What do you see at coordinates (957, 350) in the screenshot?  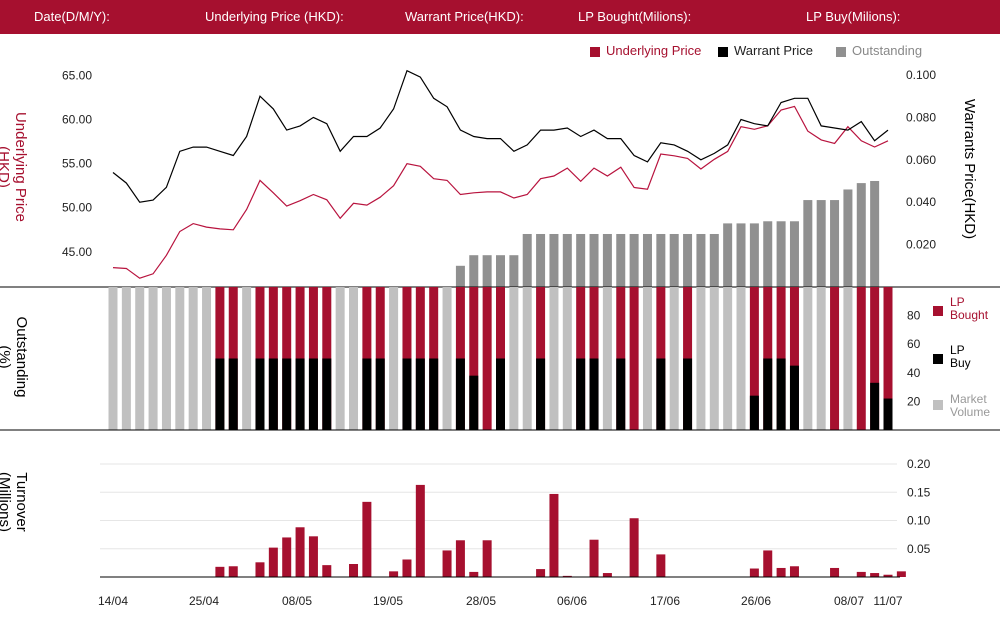 I see `legend-lp-buy-line1: LP` at bounding box center [957, 350].